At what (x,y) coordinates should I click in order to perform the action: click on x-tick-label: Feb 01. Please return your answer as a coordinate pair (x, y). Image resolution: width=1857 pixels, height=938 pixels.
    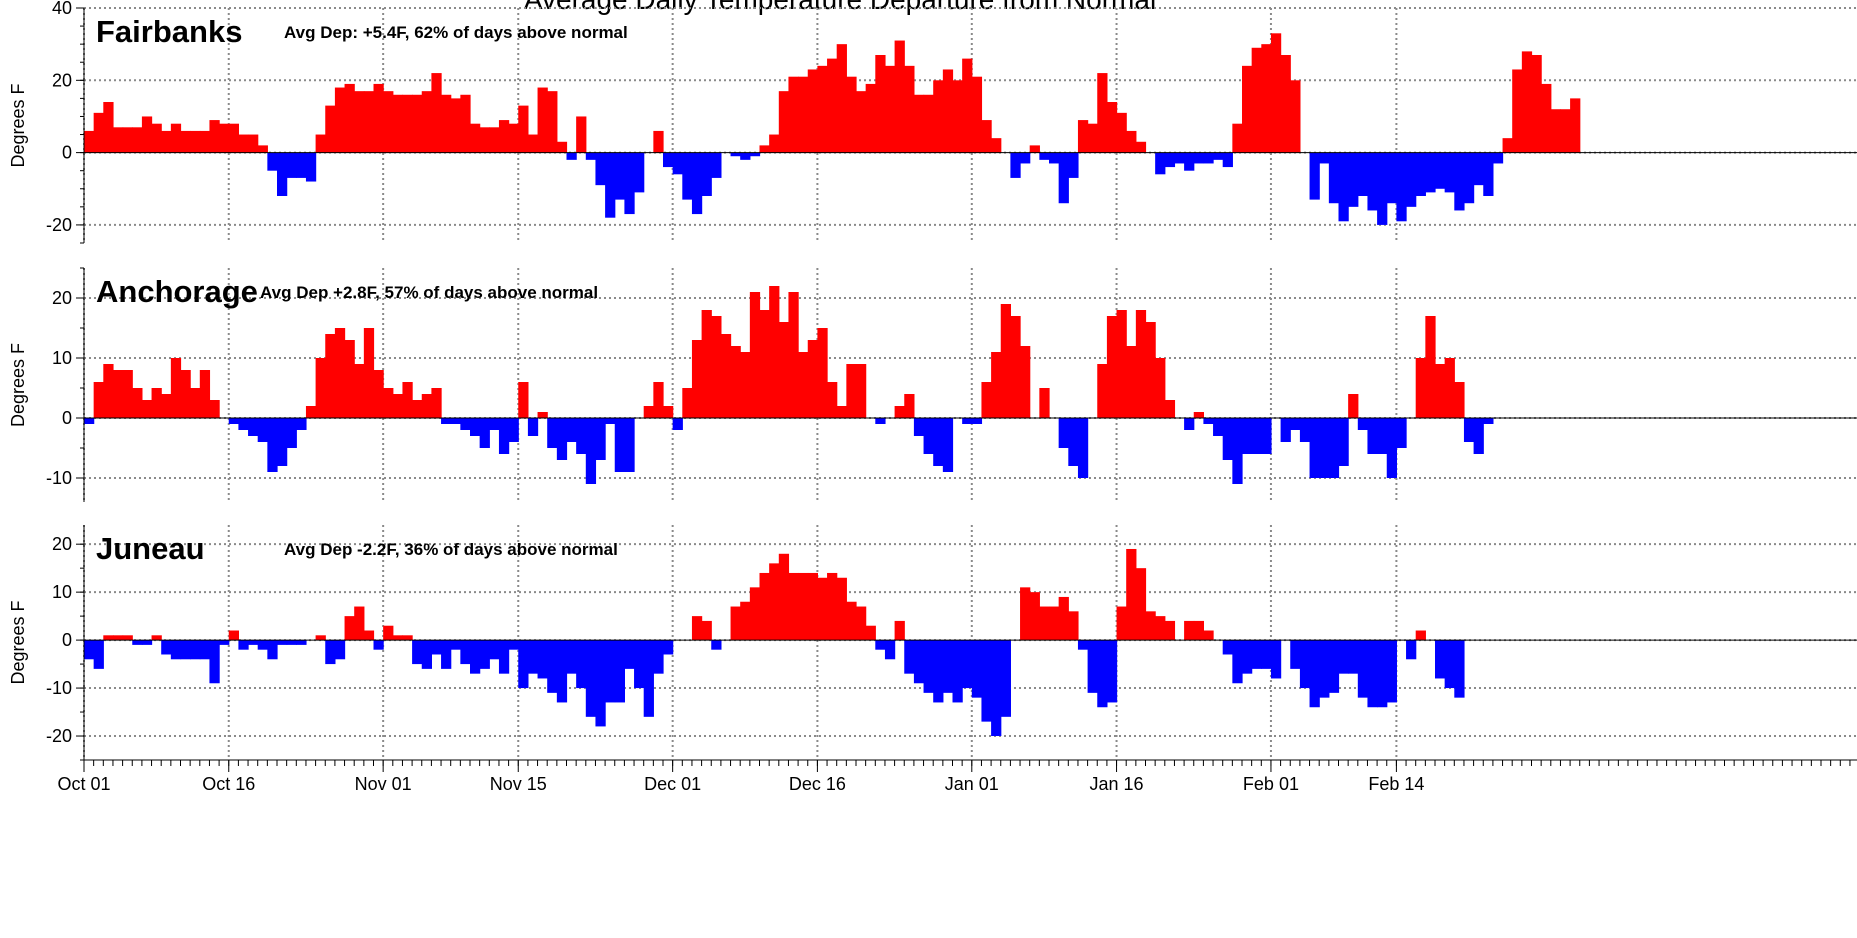
    Looking at the image, I should click on (1271, 784).